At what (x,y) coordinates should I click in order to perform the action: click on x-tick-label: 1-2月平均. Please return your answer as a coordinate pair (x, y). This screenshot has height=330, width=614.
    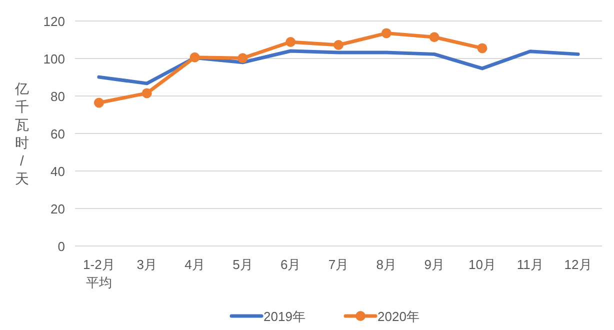
    Looking at the image, I should click on (99, 273).